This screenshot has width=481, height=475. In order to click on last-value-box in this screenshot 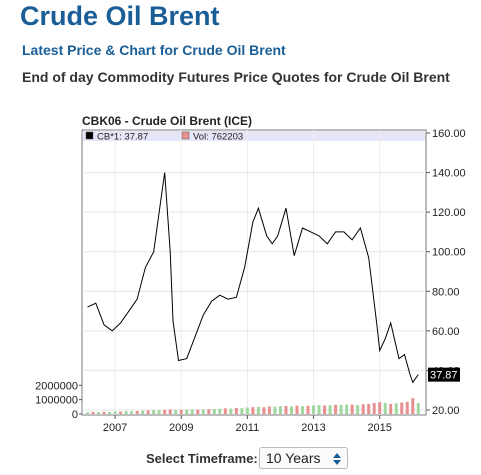, I will do `click(444, 374)`.